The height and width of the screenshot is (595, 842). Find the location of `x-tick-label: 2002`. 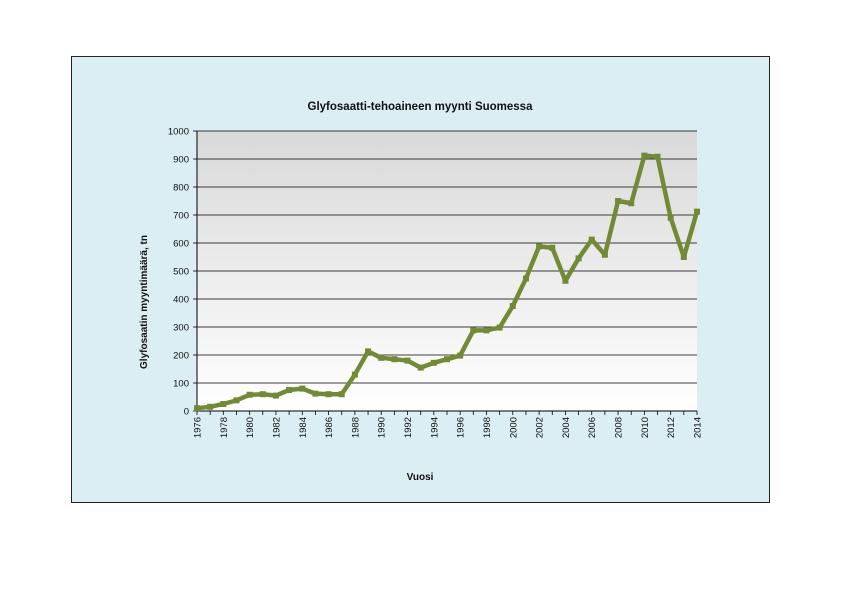

x-tick-label: 2002 is located at coordinates (540, 427).